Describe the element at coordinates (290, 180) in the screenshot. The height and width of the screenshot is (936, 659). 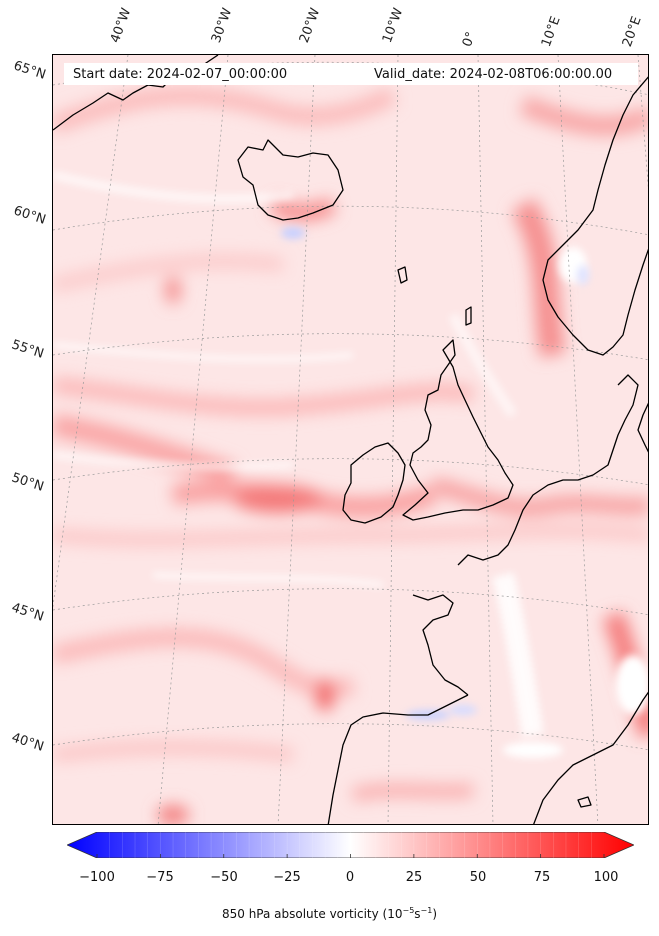
I see `coastline-iceland` at that location.